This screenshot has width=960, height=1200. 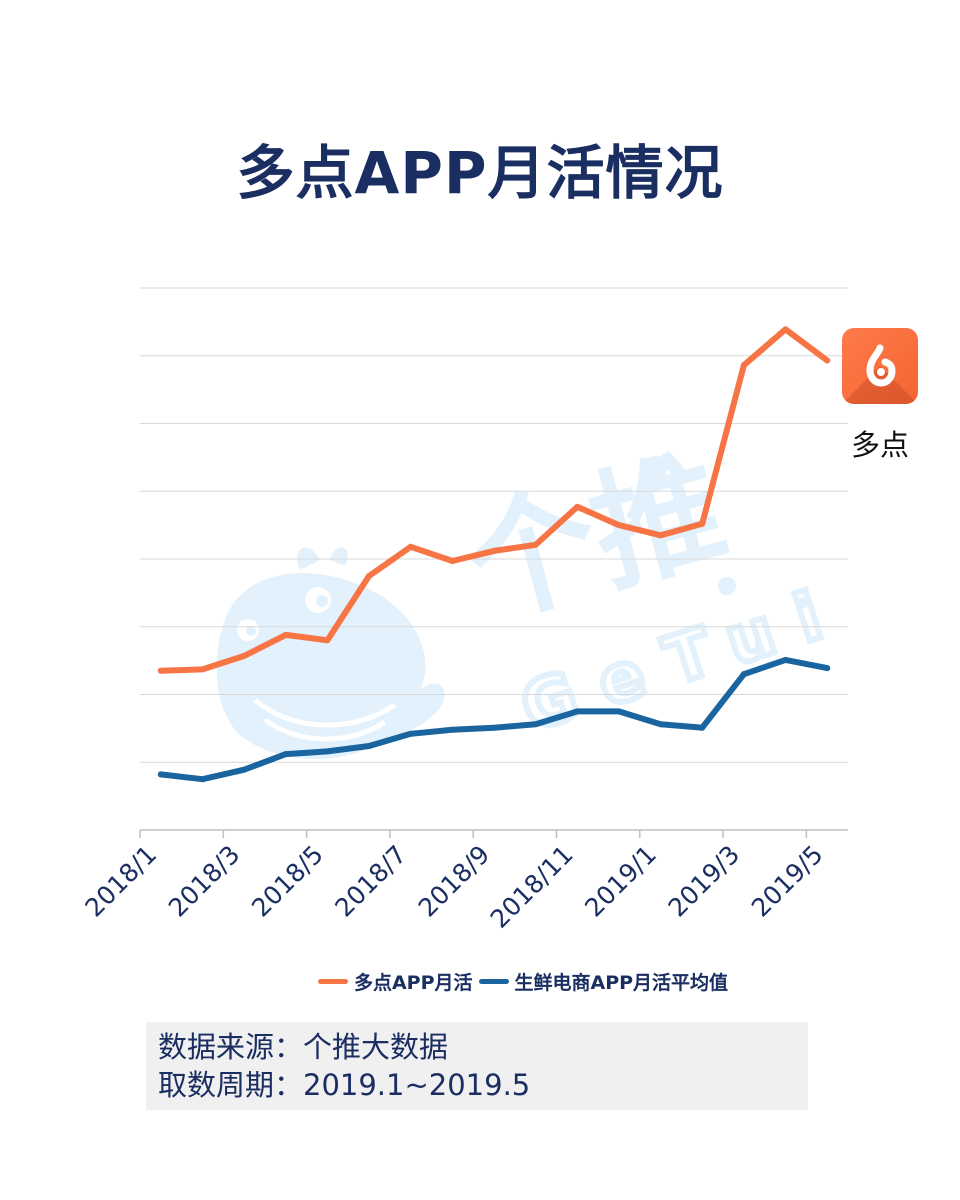 I want to click on x-tick-label: 2018/9, so click(x=454, y=881).